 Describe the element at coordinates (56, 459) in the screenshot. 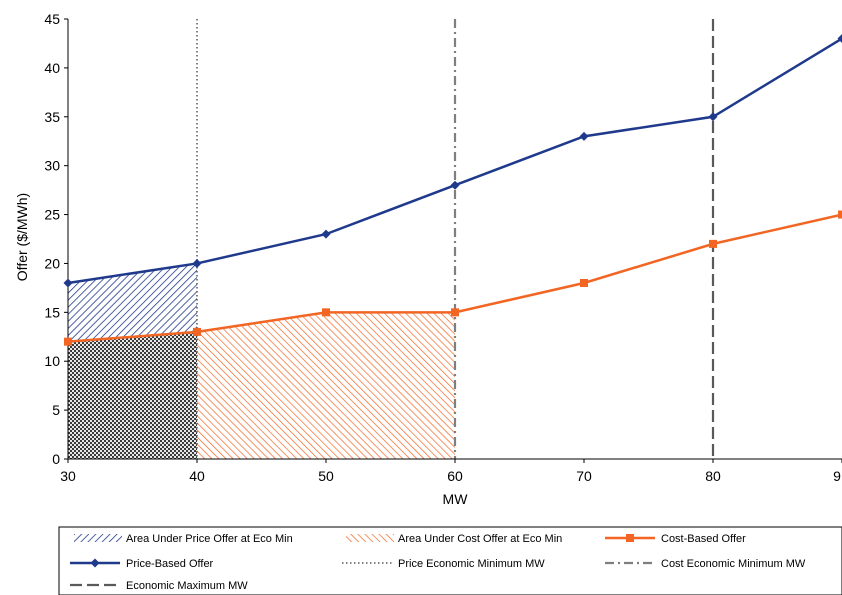

I see `y-tick-label: 0` at that location.